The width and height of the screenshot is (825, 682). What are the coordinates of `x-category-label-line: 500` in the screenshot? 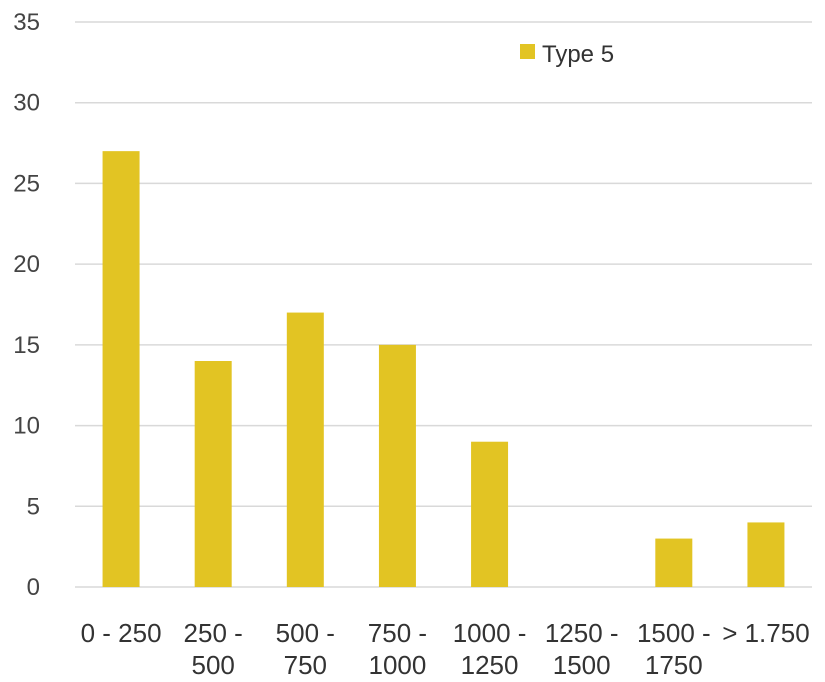 It's located at (212, 665).